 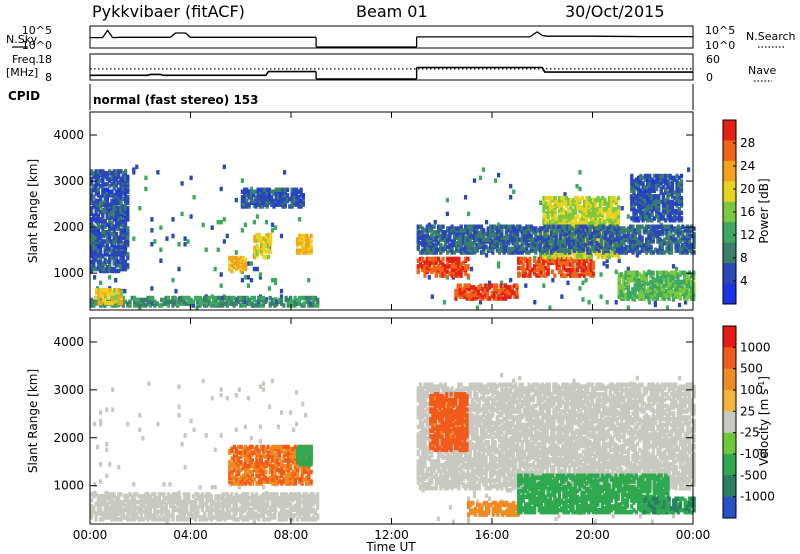 What do you see at coordinates (37, 30) in the screenshot?
I see `noise-left-tick-top: 10^5` at bounding box center [37, 30].